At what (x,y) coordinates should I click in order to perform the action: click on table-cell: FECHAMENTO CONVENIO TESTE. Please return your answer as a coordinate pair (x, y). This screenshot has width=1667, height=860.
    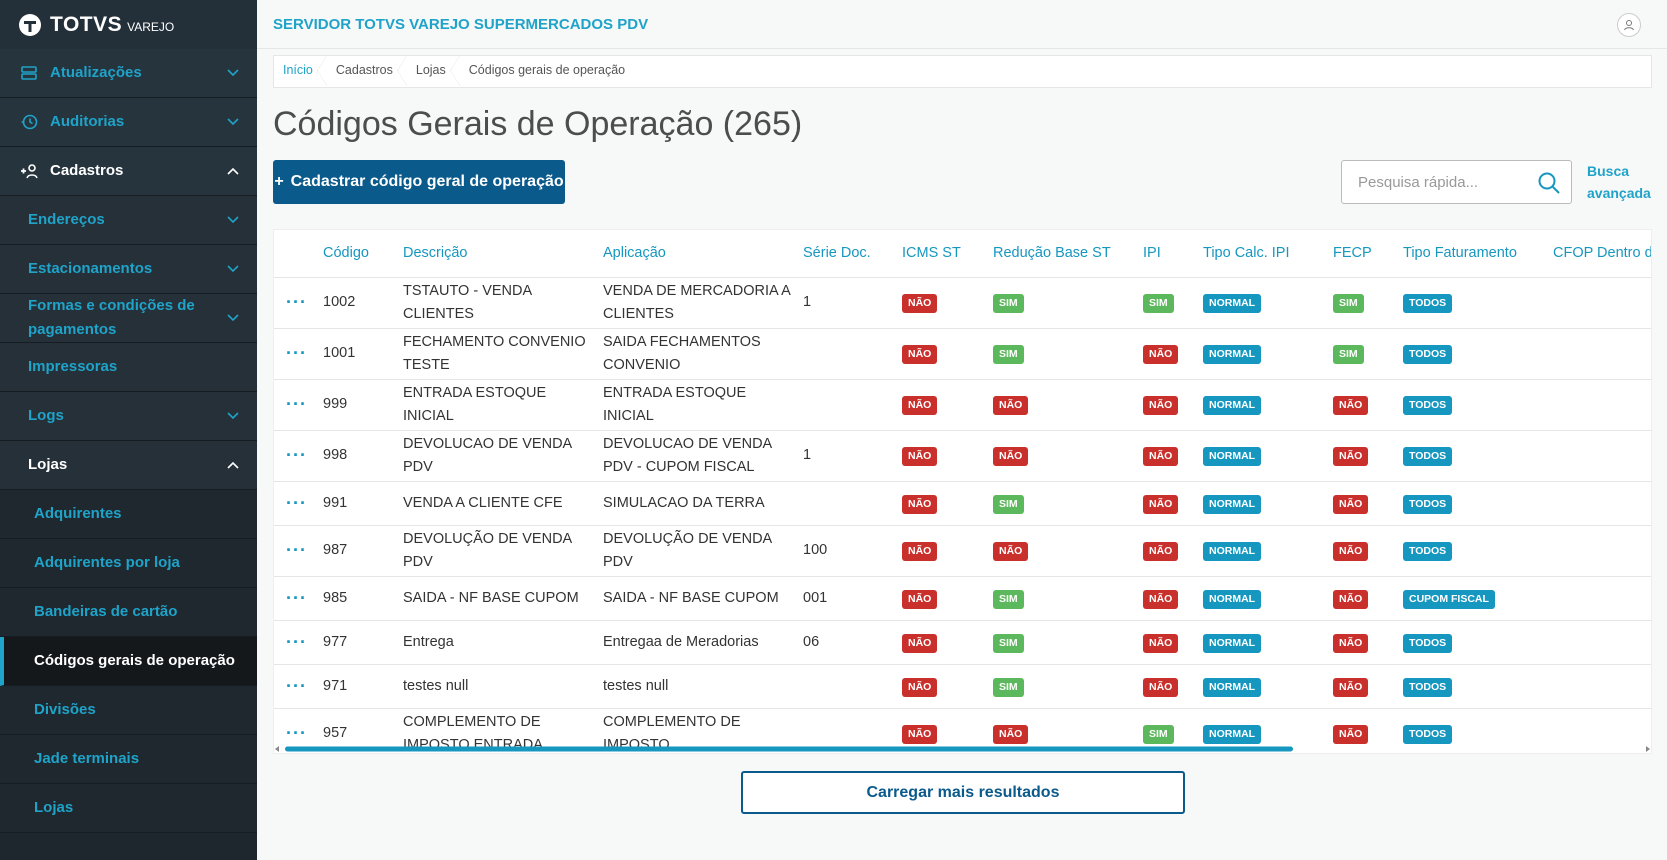
    Looking at the image, I should click on (503, 354).